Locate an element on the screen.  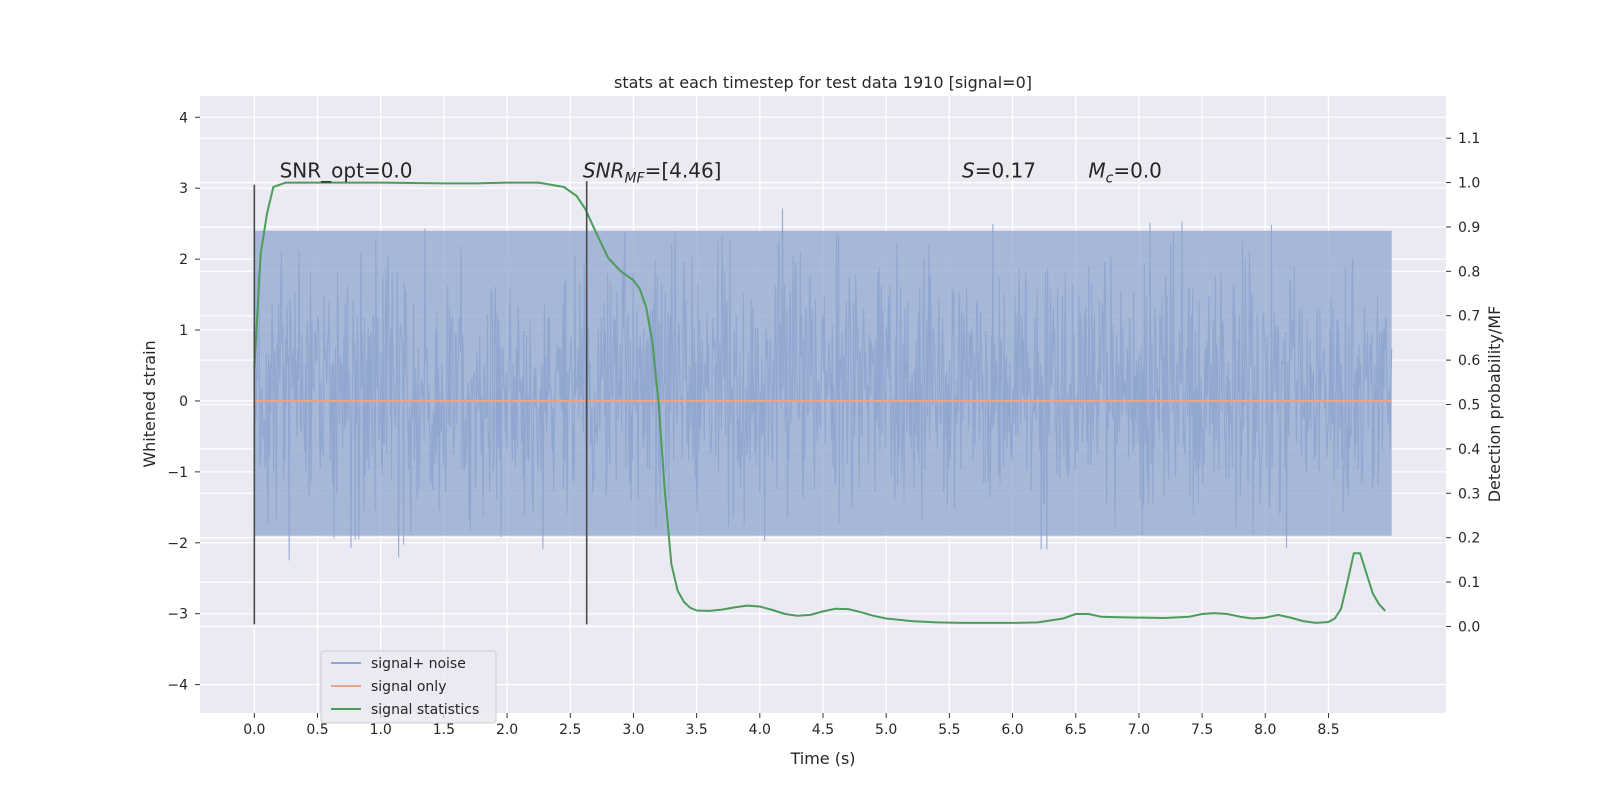
y-tick-label: 1 is located at coordinates (183, 331).